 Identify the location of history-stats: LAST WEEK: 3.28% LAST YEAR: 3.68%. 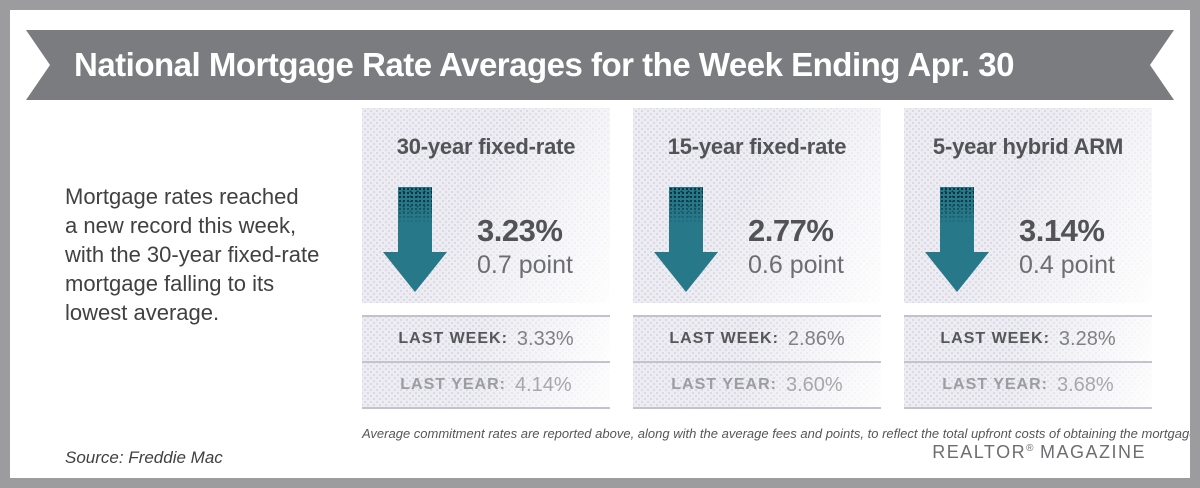
(1028, 362).